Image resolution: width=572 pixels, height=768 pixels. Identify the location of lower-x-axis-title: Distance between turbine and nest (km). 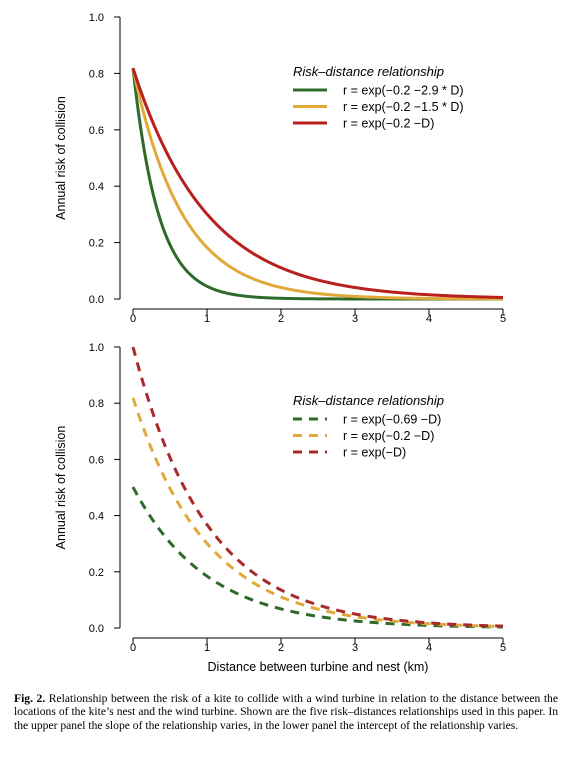
(318, 667).